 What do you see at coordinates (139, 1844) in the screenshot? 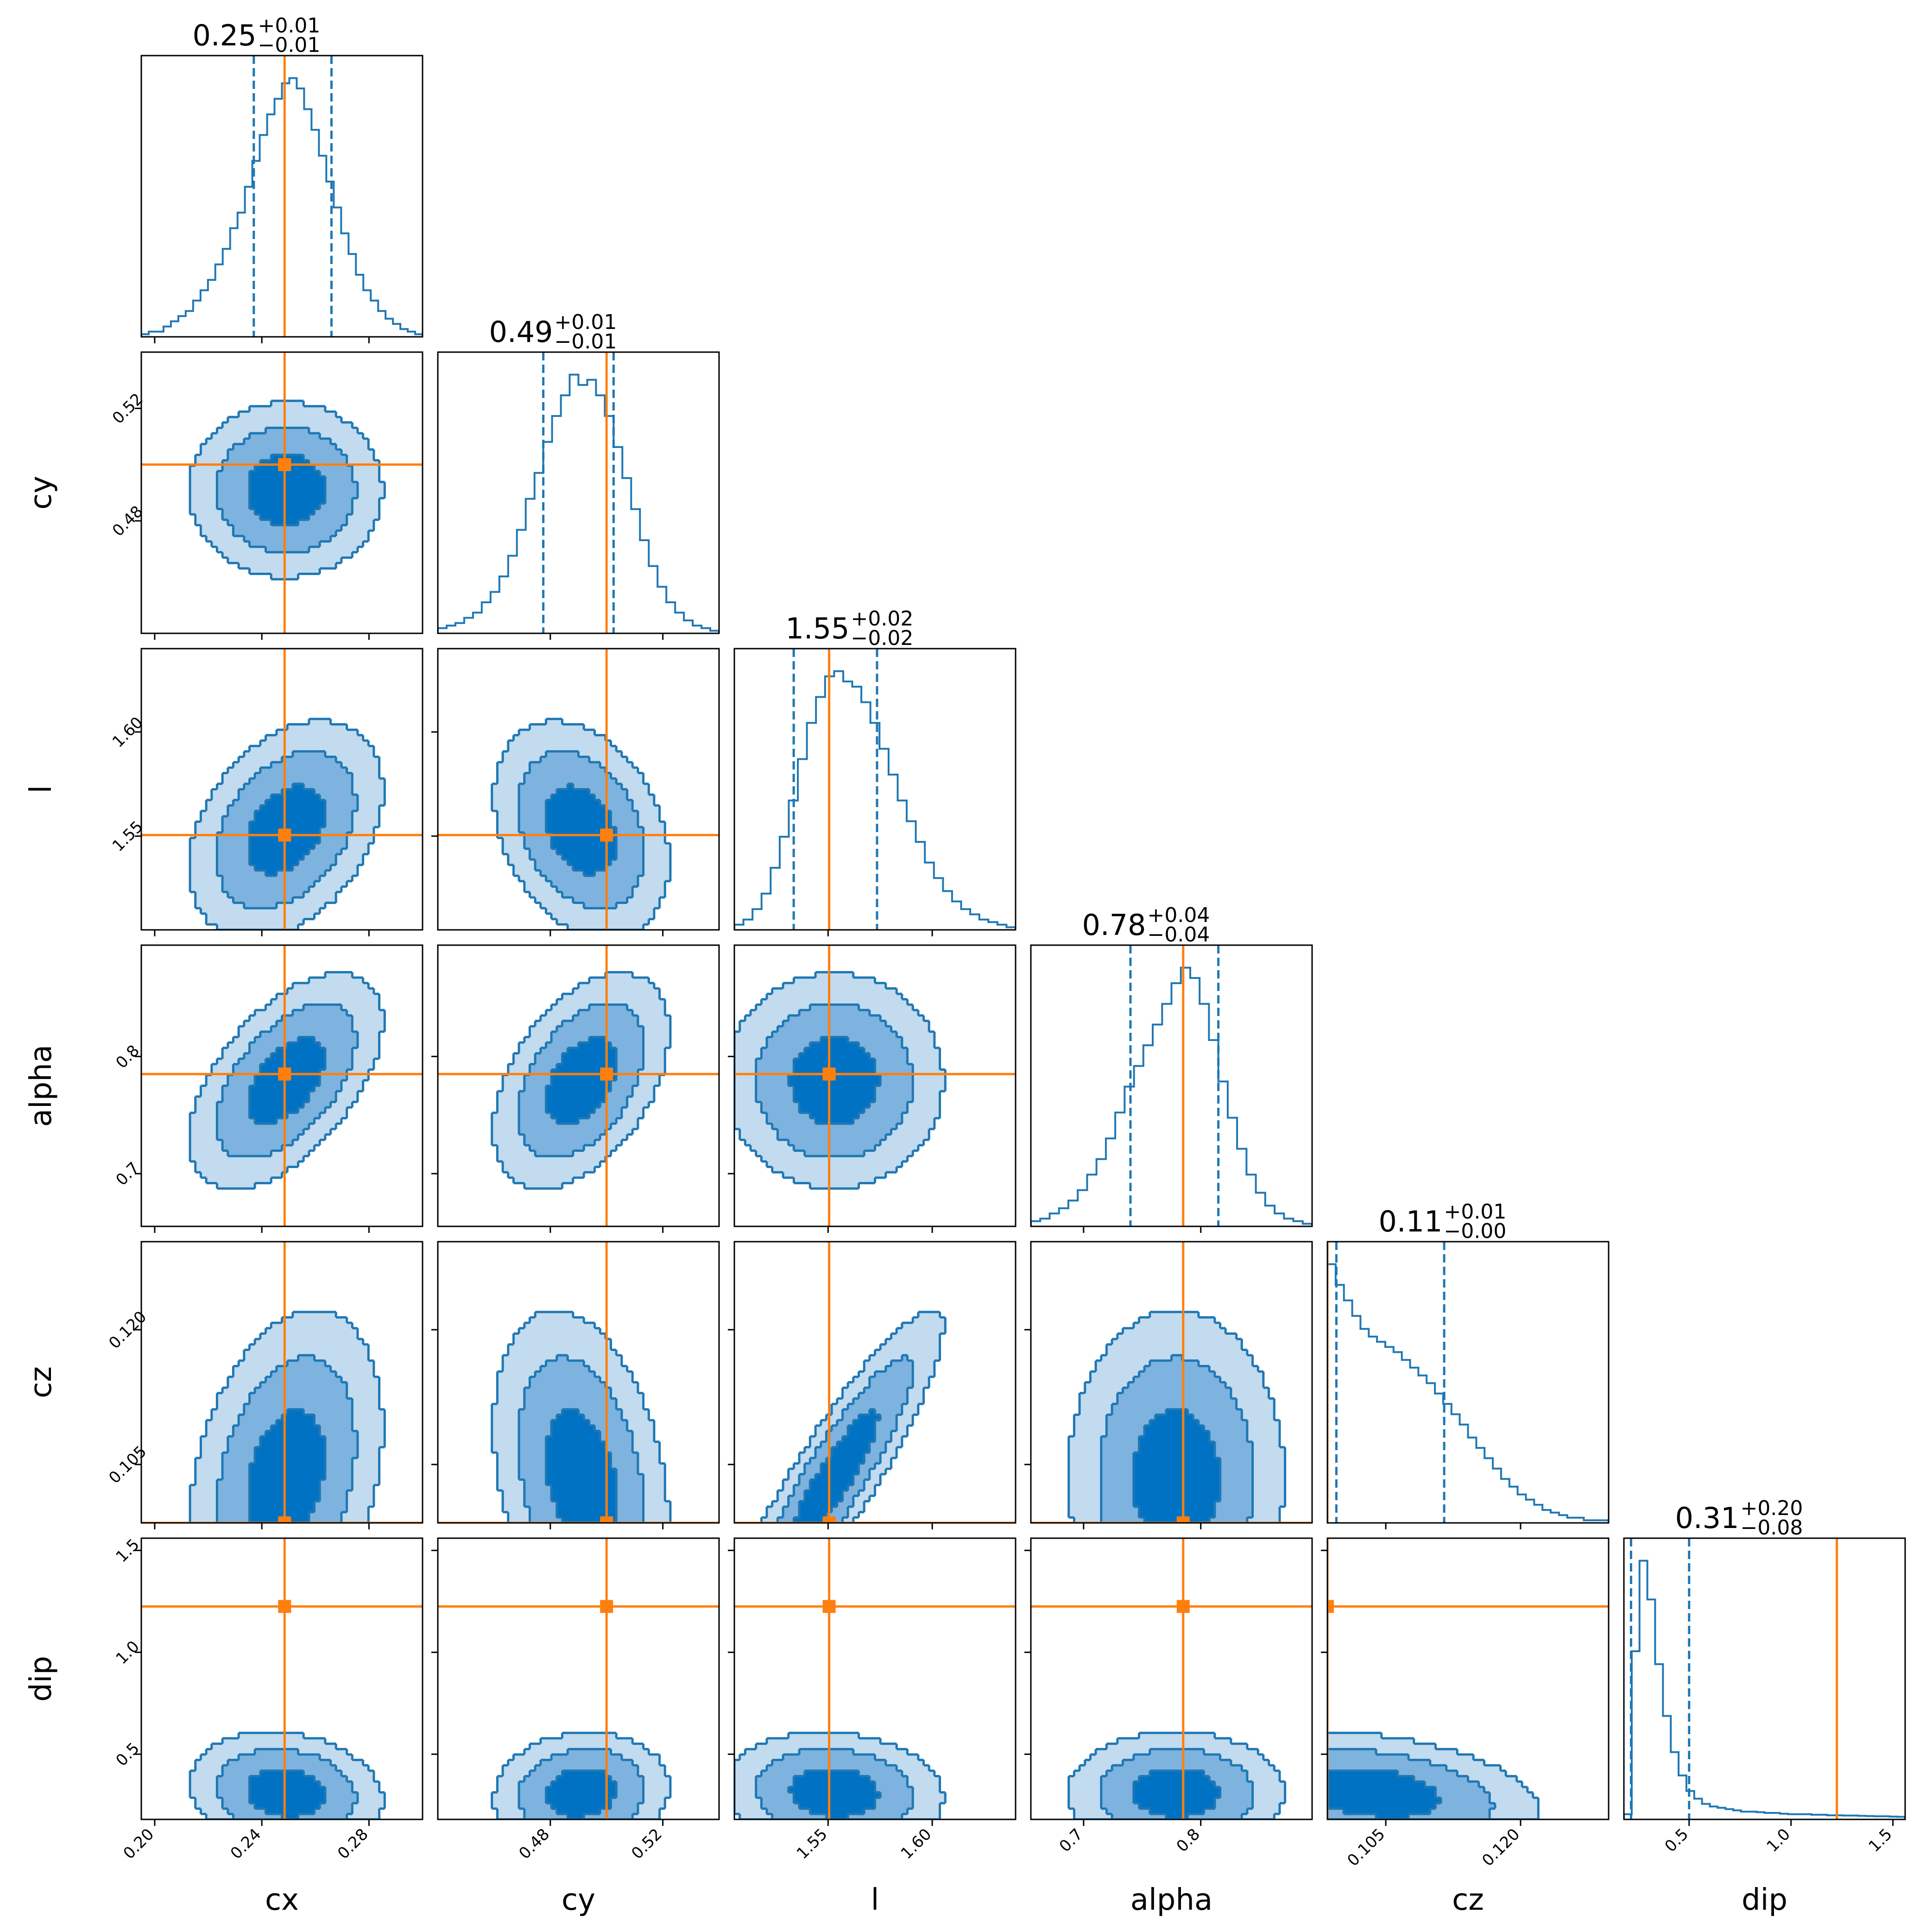
I see `x-tick-label: 0.20` at bounding box center [139, 1844].